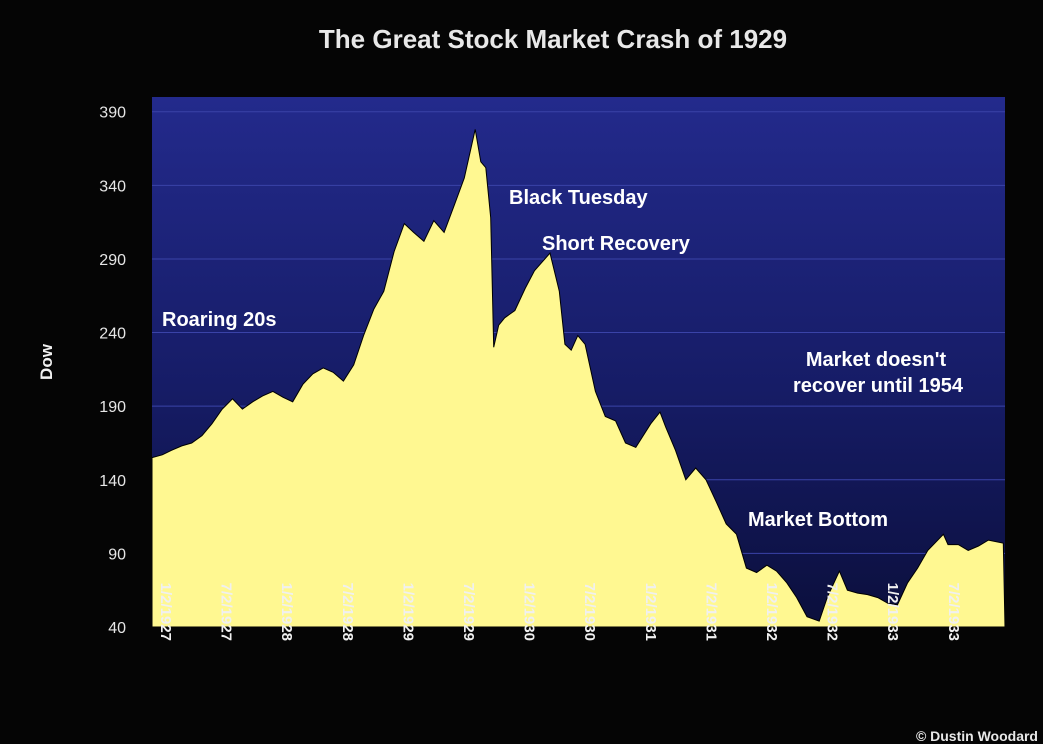 This screenshot has width=1043, height=744. I want to click on y-tick-label: 90, so click(117, 554).